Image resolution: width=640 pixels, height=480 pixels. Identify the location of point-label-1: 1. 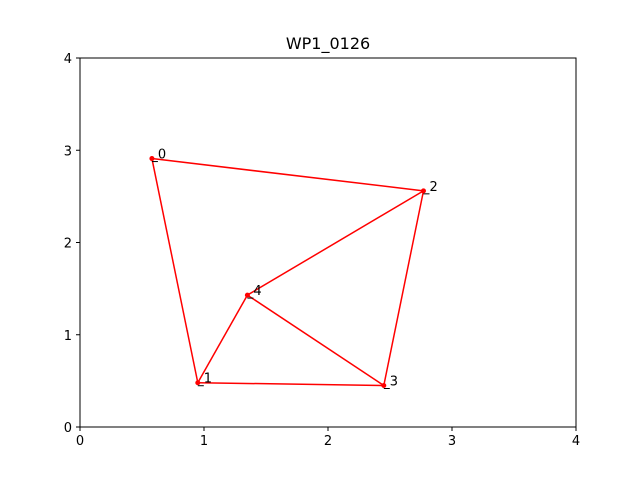
(208, 379).